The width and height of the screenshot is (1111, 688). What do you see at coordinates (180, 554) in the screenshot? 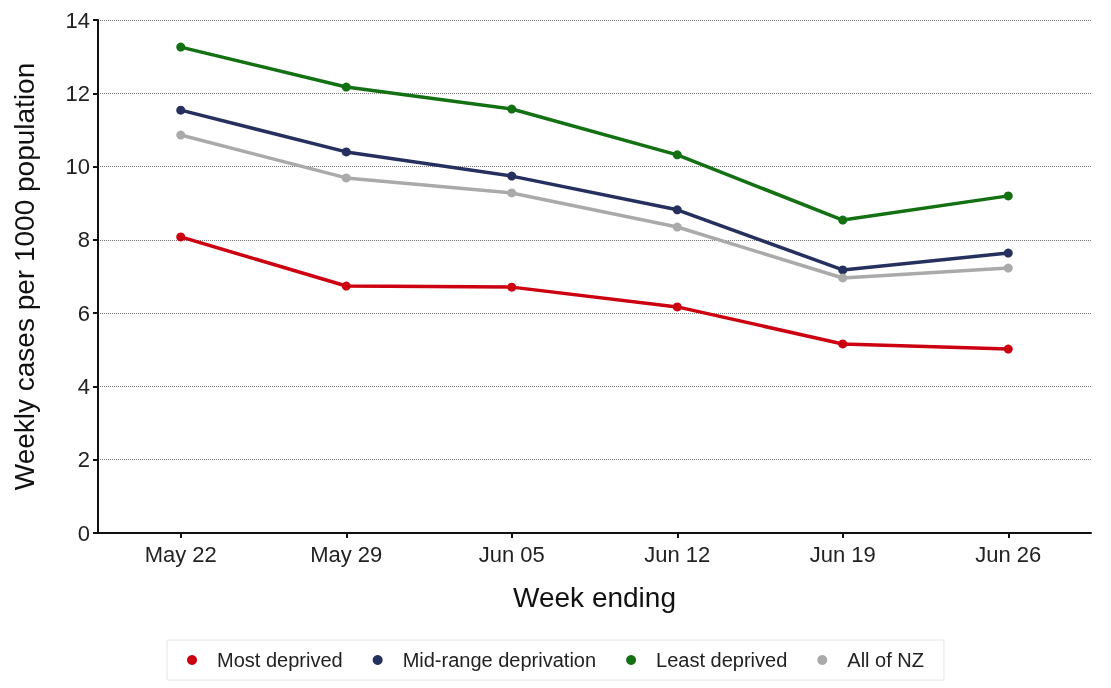
I see `x-tick-label: May 22` at bounding box center [180, 554].